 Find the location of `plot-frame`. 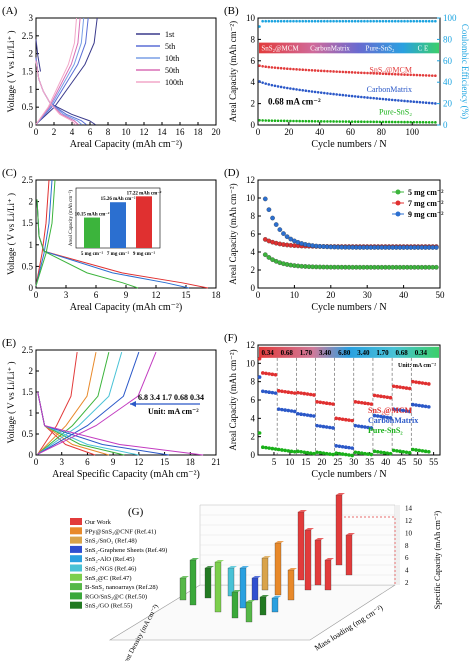

plot-frame is located at coordinates (349, 400).